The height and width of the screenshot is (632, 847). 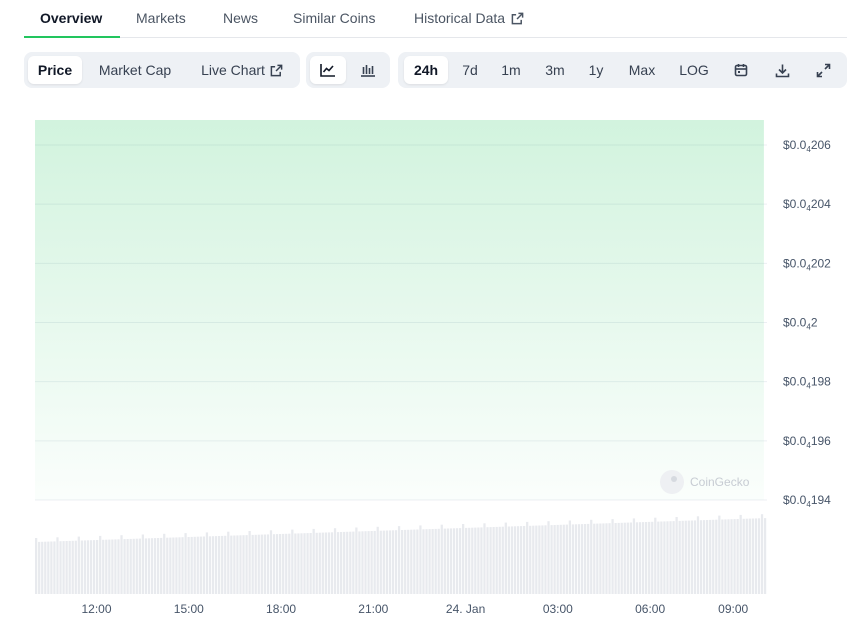 I want to click on live-chart-button: Live Chart, so click(x=242, y=70).